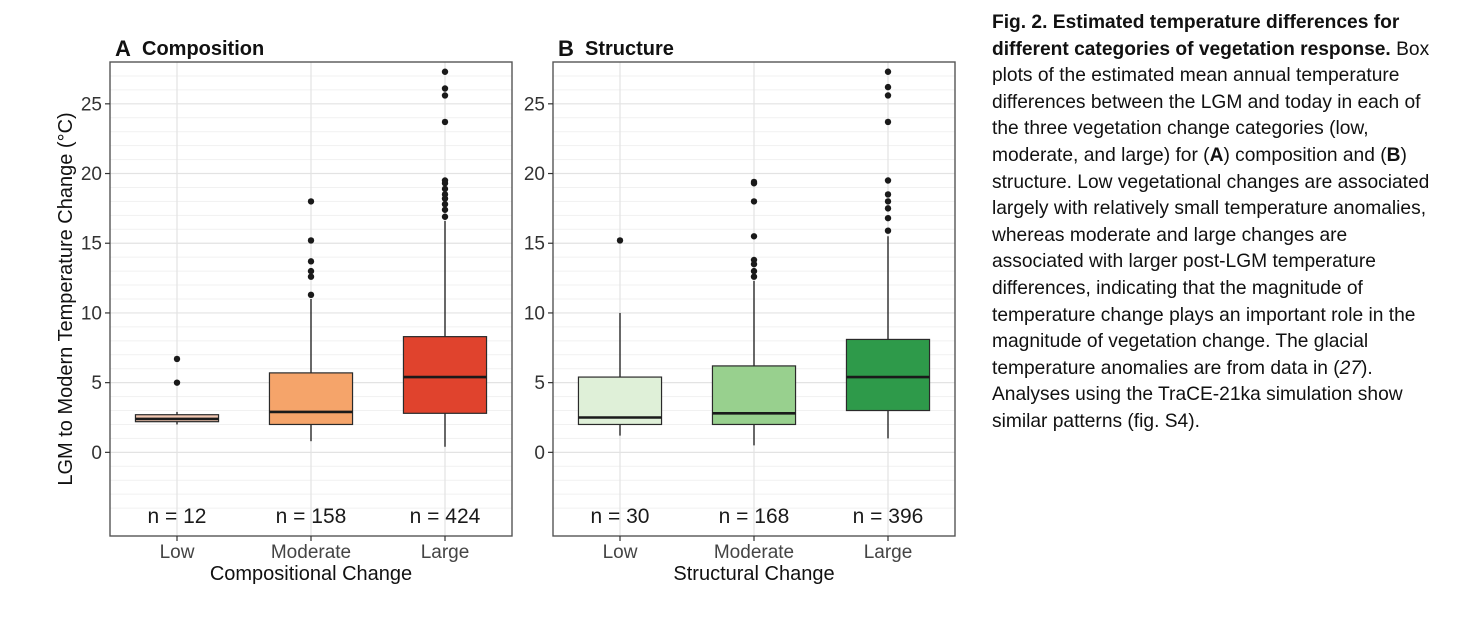  Describe the element at coordinates (445, 552) in the screenshot. I see `panel-a-x-tick-label: Large` at that location.